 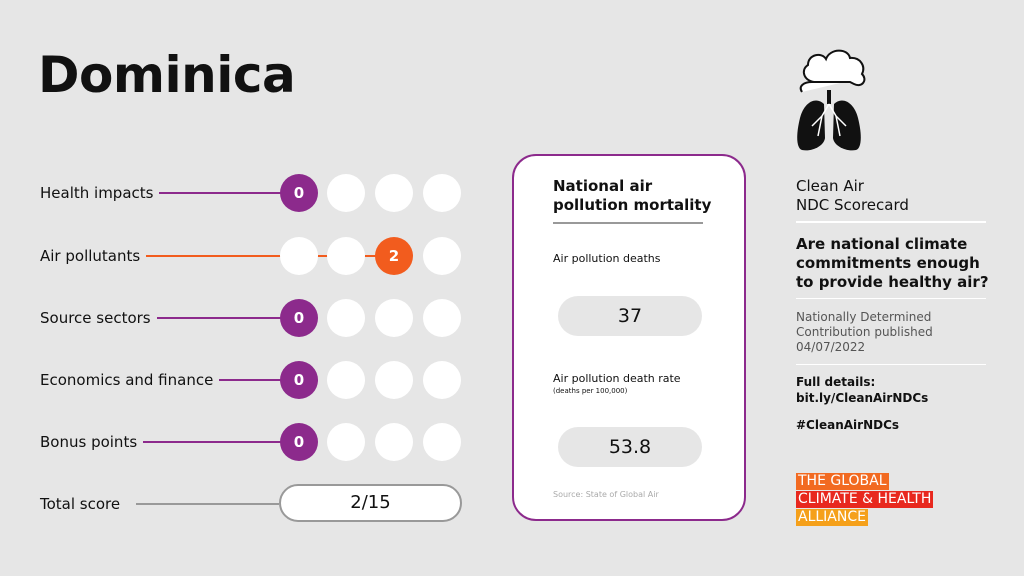 What do you see at coordinates (852, 205) in the screenshot?
I see `scorecard-title-line: NDC Scorecard` at bounding box center [852, 205].